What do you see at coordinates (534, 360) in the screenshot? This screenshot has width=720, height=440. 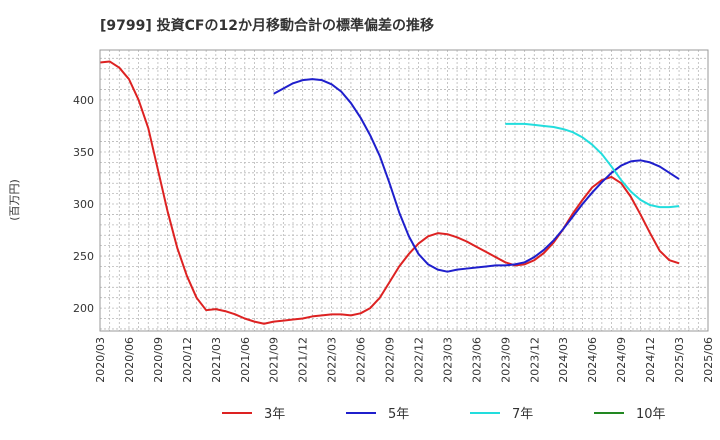 I see `x-tick-label: 2023/12` at bounding box center [534, 360].